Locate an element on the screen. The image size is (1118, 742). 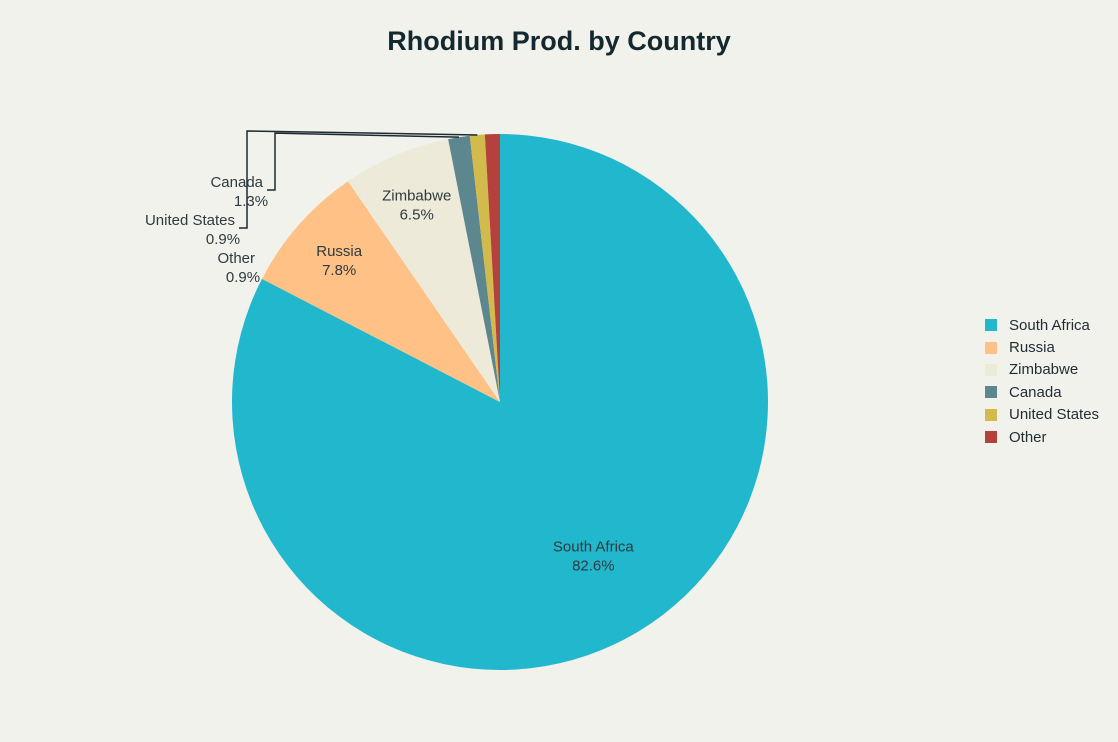
legend-item-russia: Russia is located at coordinates (1042, 347).